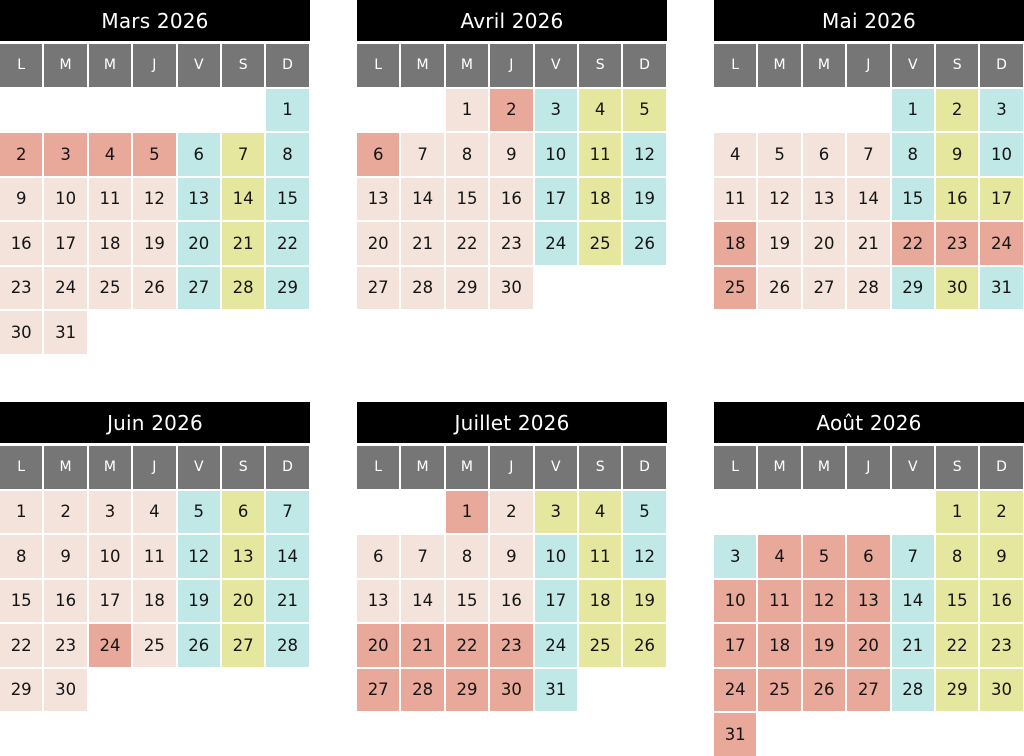 The image size is (1024, 756). What do you see at coordinates (555, 556) in the screenshot?
I see `day-cell: 10` at bounding box center [555, 556].